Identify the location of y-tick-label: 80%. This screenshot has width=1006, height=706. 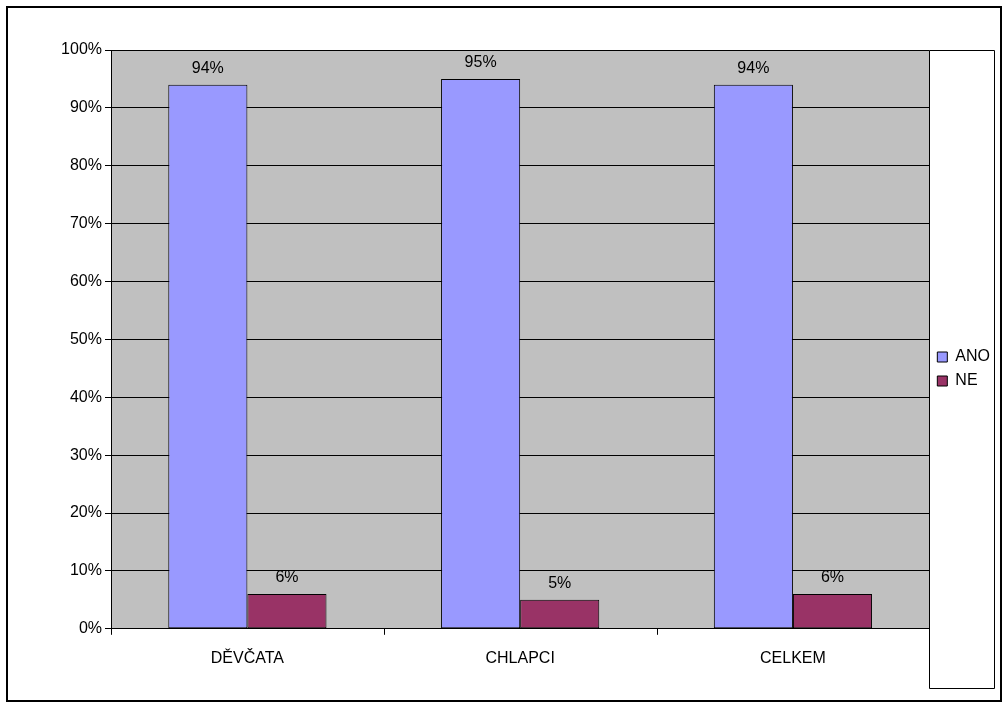
(85, 165).